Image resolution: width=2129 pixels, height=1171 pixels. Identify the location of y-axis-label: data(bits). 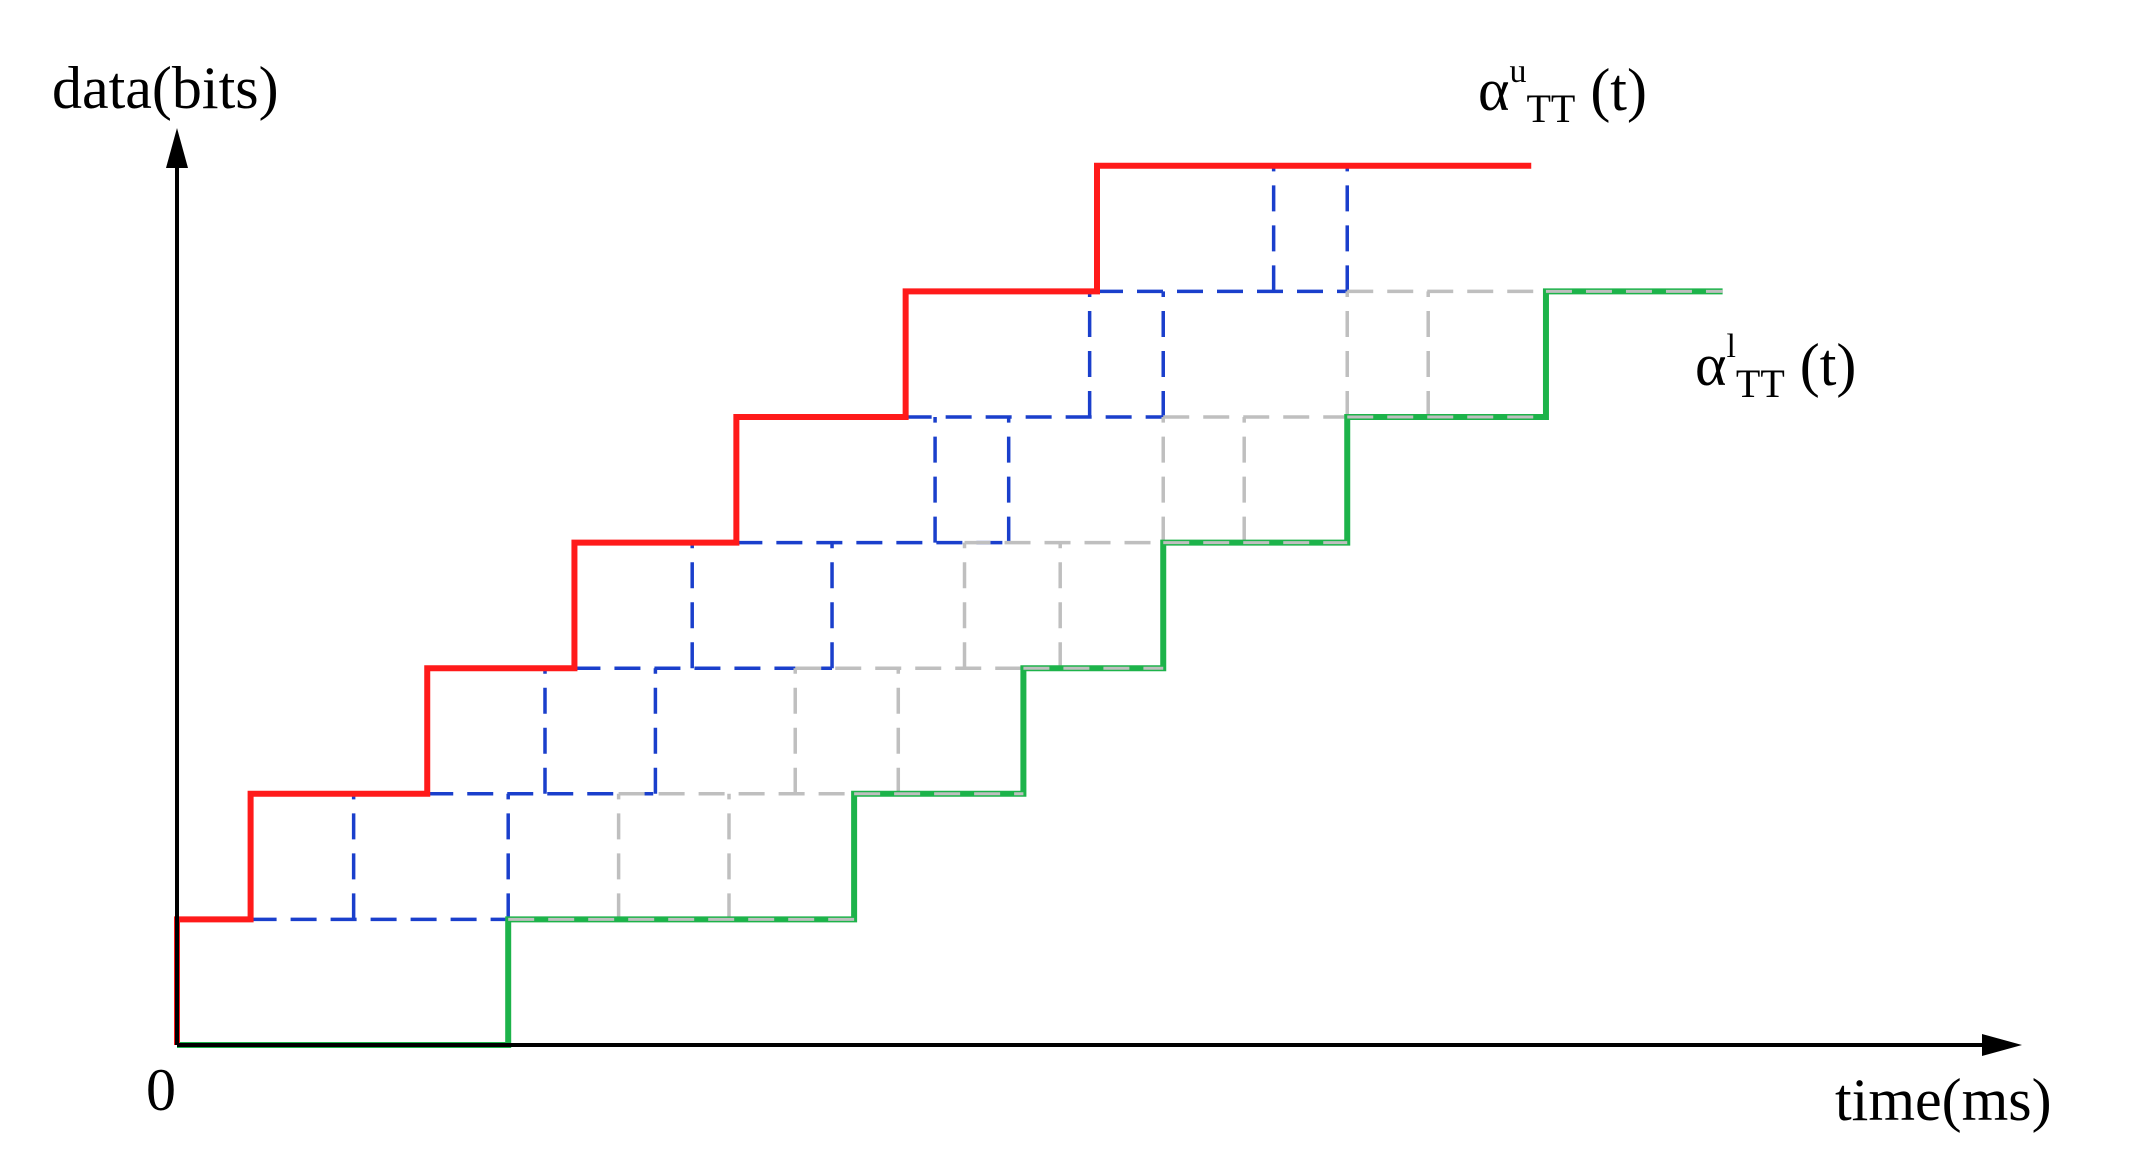
(165, 88).